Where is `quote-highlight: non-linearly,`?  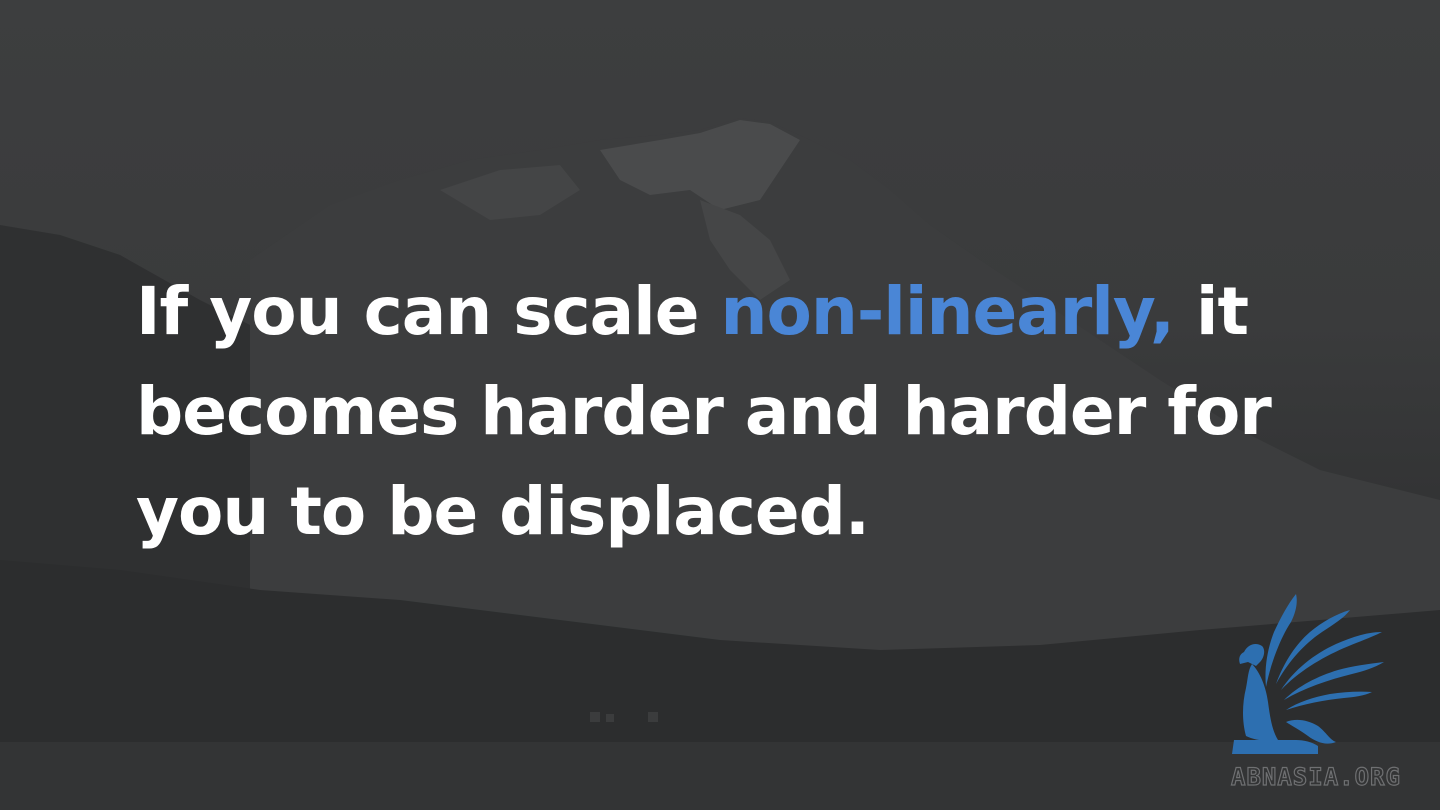
quote-highlight: non-linearly, is located at coordinates (947, 311).